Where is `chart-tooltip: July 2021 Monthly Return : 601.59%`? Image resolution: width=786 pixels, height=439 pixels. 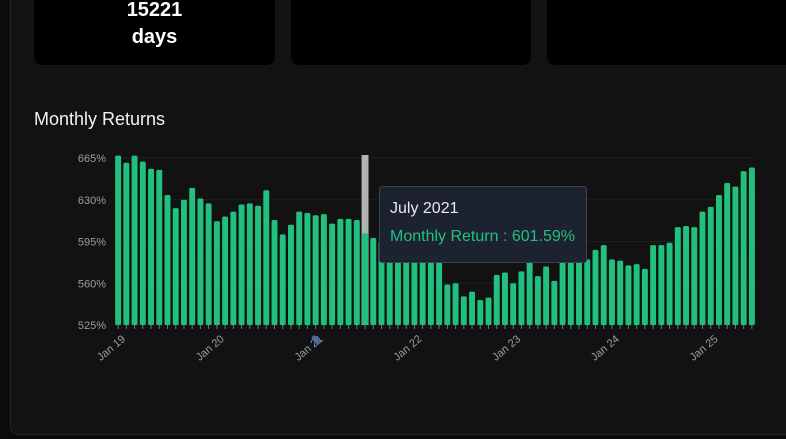
chart-tooltip: July 2021 Monthly Return : 601.59% is located at coordinates (483, 224).